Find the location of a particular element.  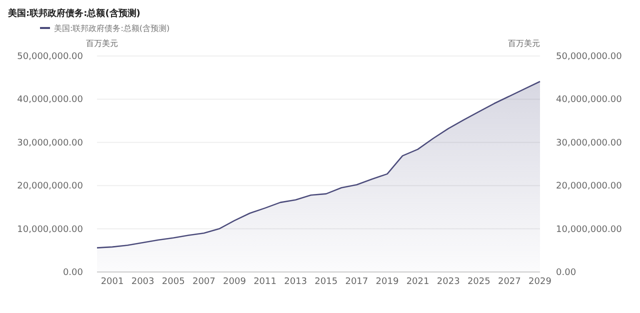

x-tick-label: 2005 is located at coordinates (173, 282).